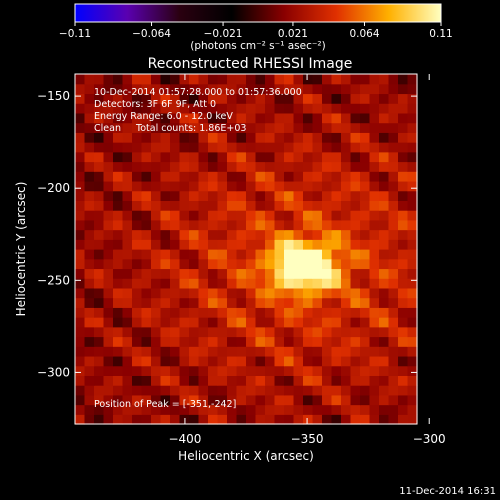 This screenshot has height=500, width=500. What do you see at coordinates (53, 188) in the screenshot?
I see `y-tick-label: −200` at bounding box center [53, 188].